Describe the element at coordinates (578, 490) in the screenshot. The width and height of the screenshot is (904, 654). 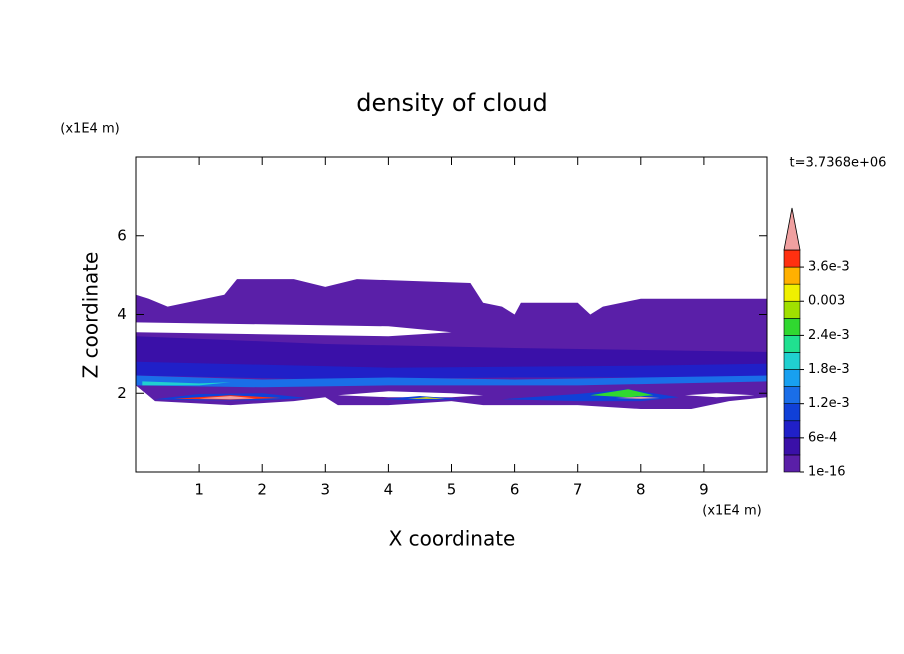
I see `x-tick-label: 7` at that location.